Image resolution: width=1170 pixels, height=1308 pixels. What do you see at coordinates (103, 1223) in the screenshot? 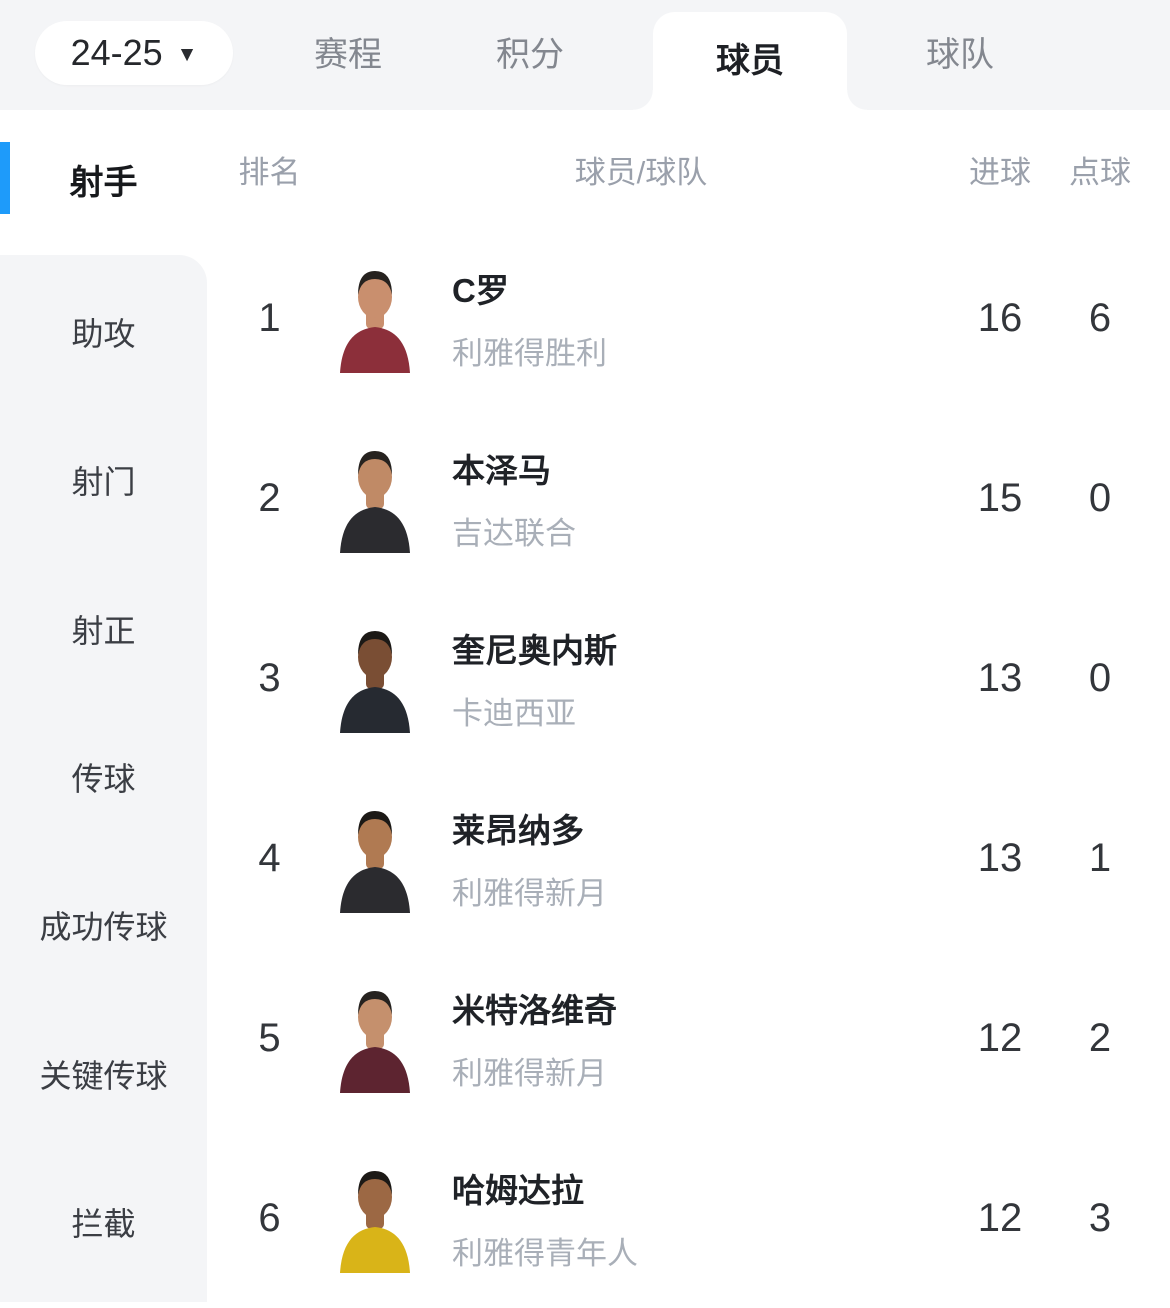
I see `sidebar-item: 拦截` at bounding box center [103, 1223].